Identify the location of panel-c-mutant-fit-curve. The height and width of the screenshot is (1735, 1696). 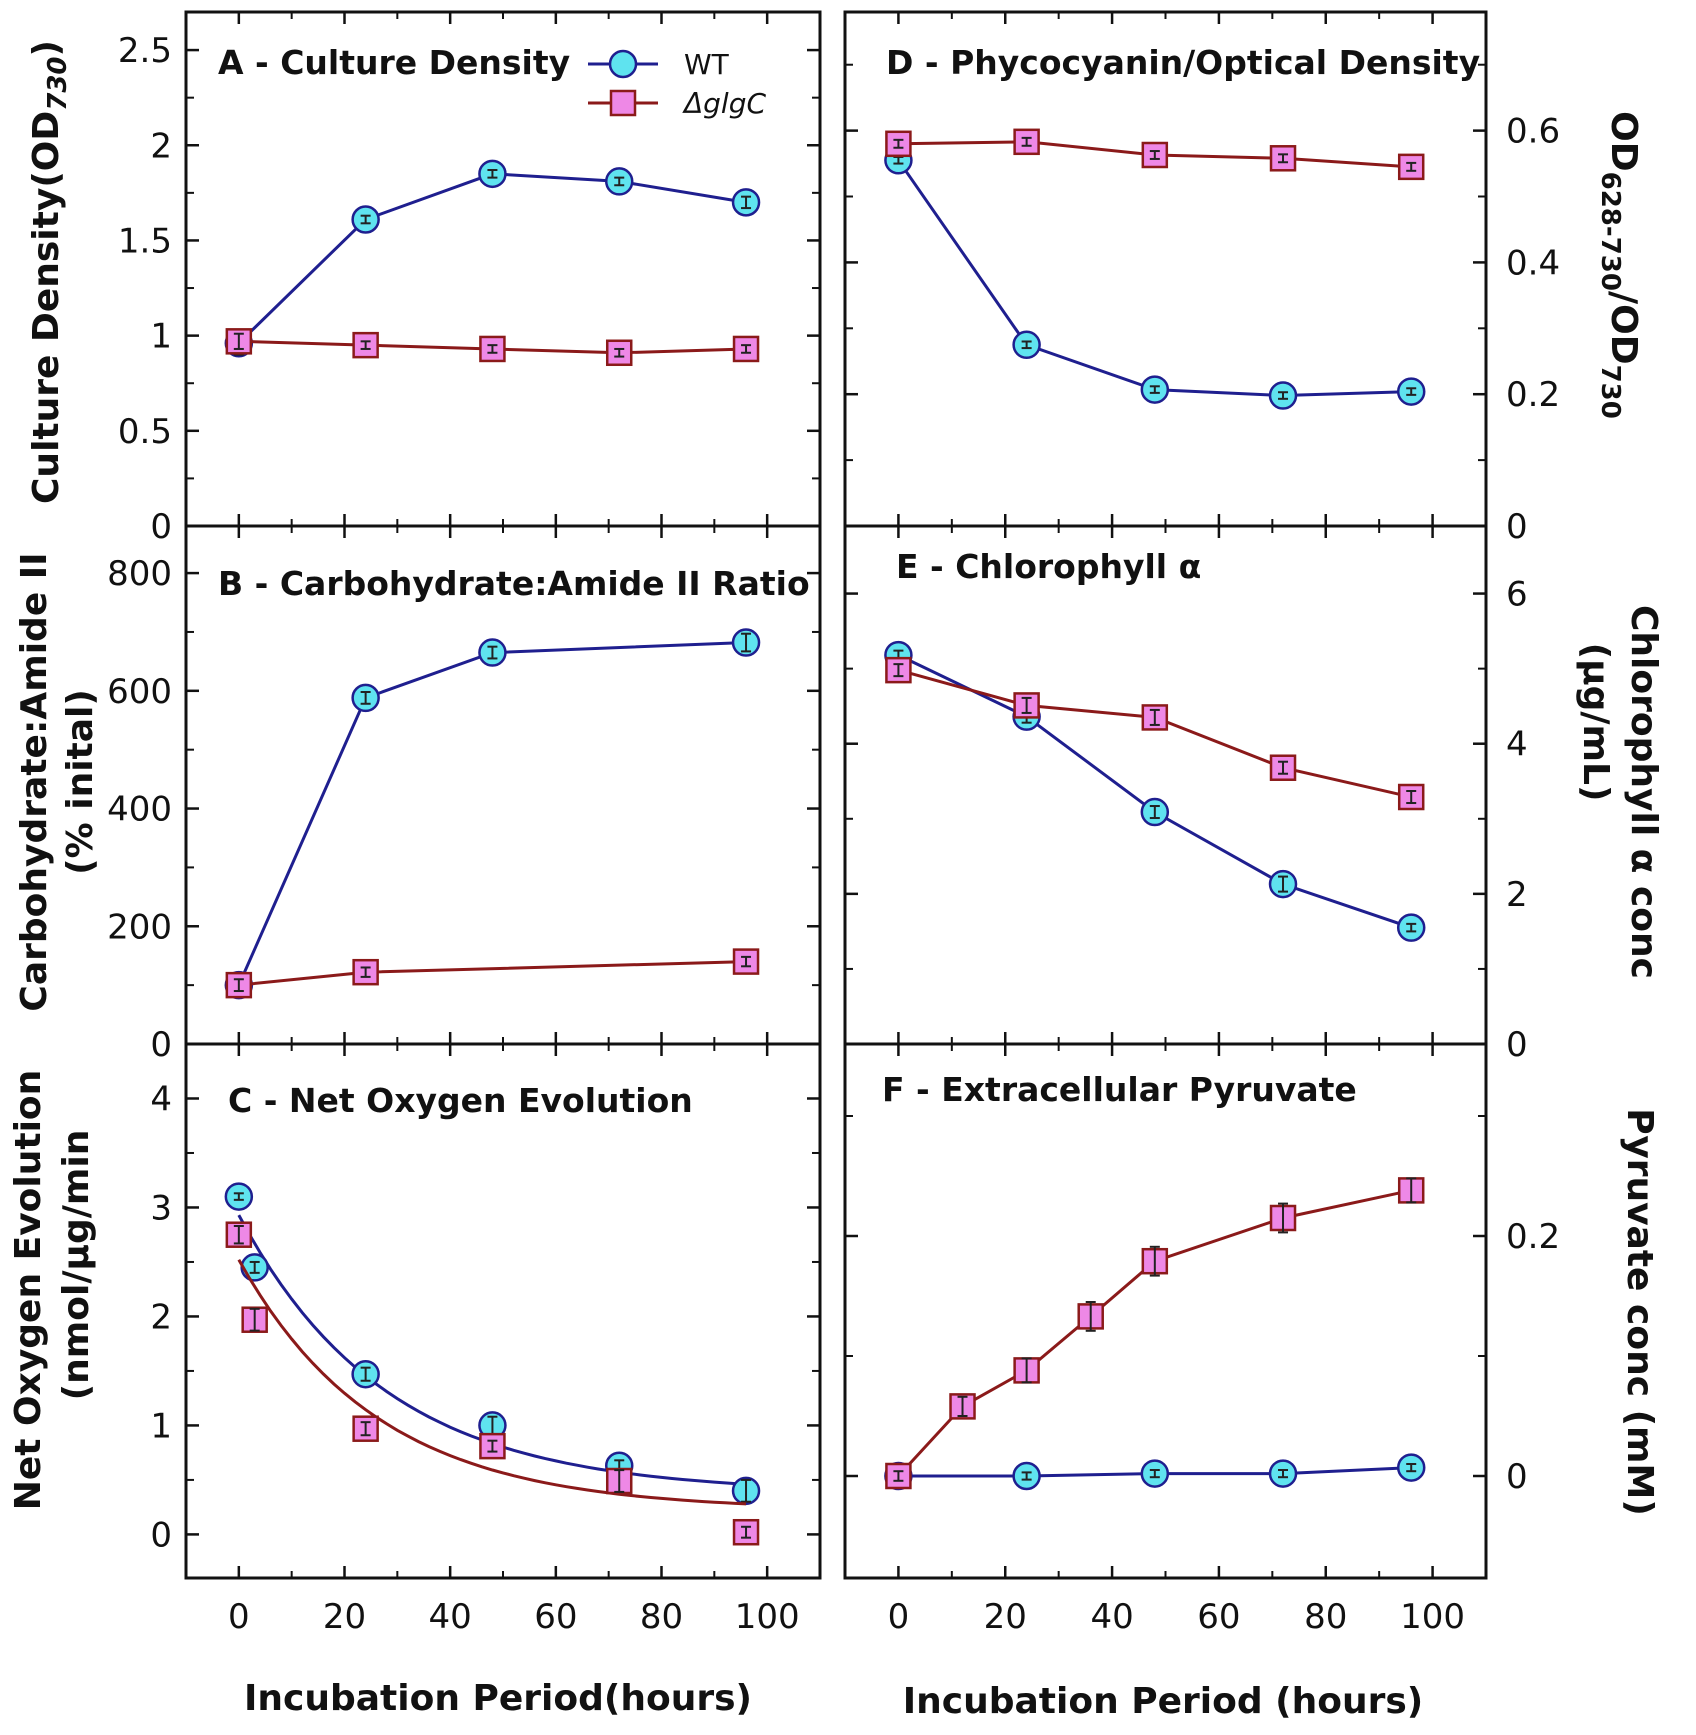
(492, 1382).